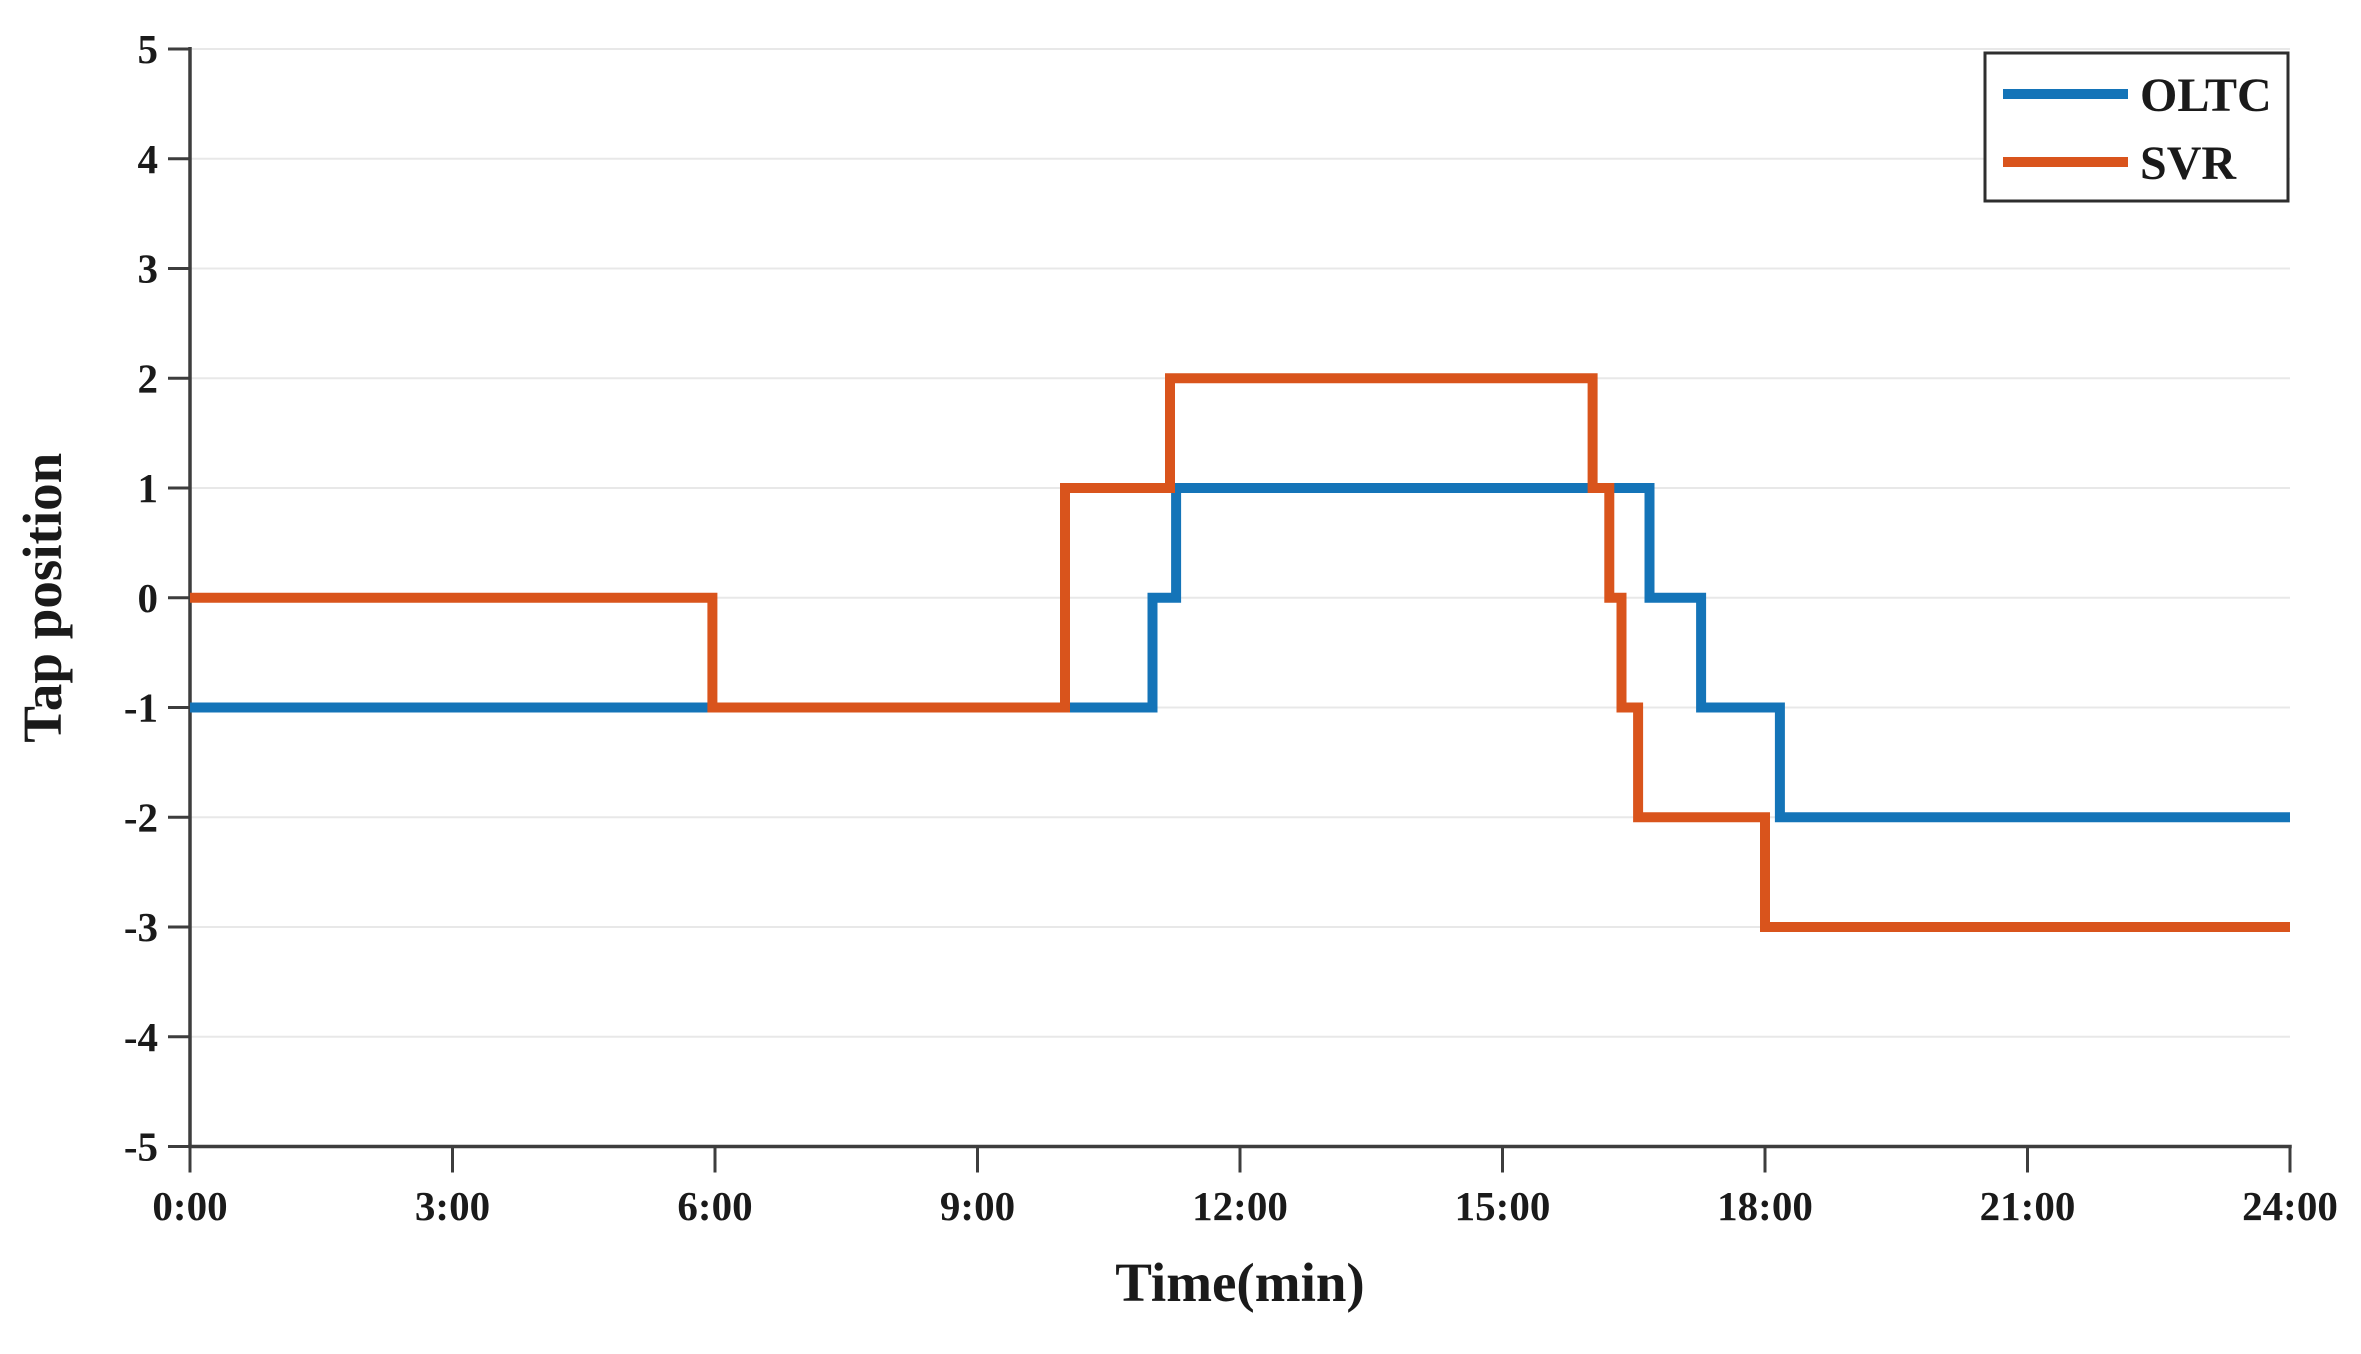  What do you see at coordinates (2028, 1206) in the screenshot?
I see `x-tick-label-21: 21:00` at bounding box center [2028, 1206].